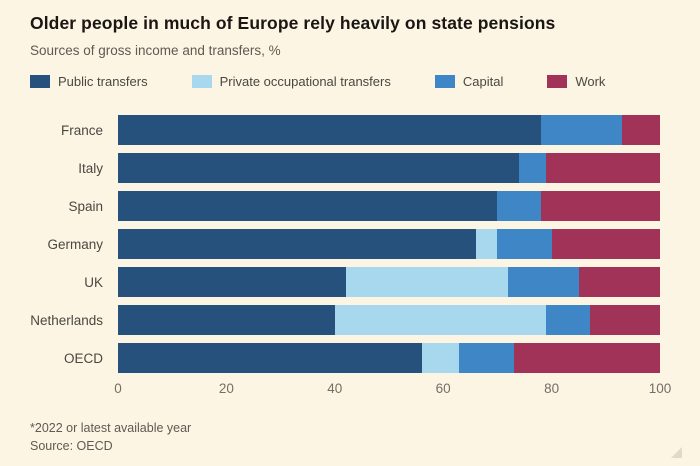 This screenshot has height=466, width=700. I want to click on bar-row: France, so click(350, 130).